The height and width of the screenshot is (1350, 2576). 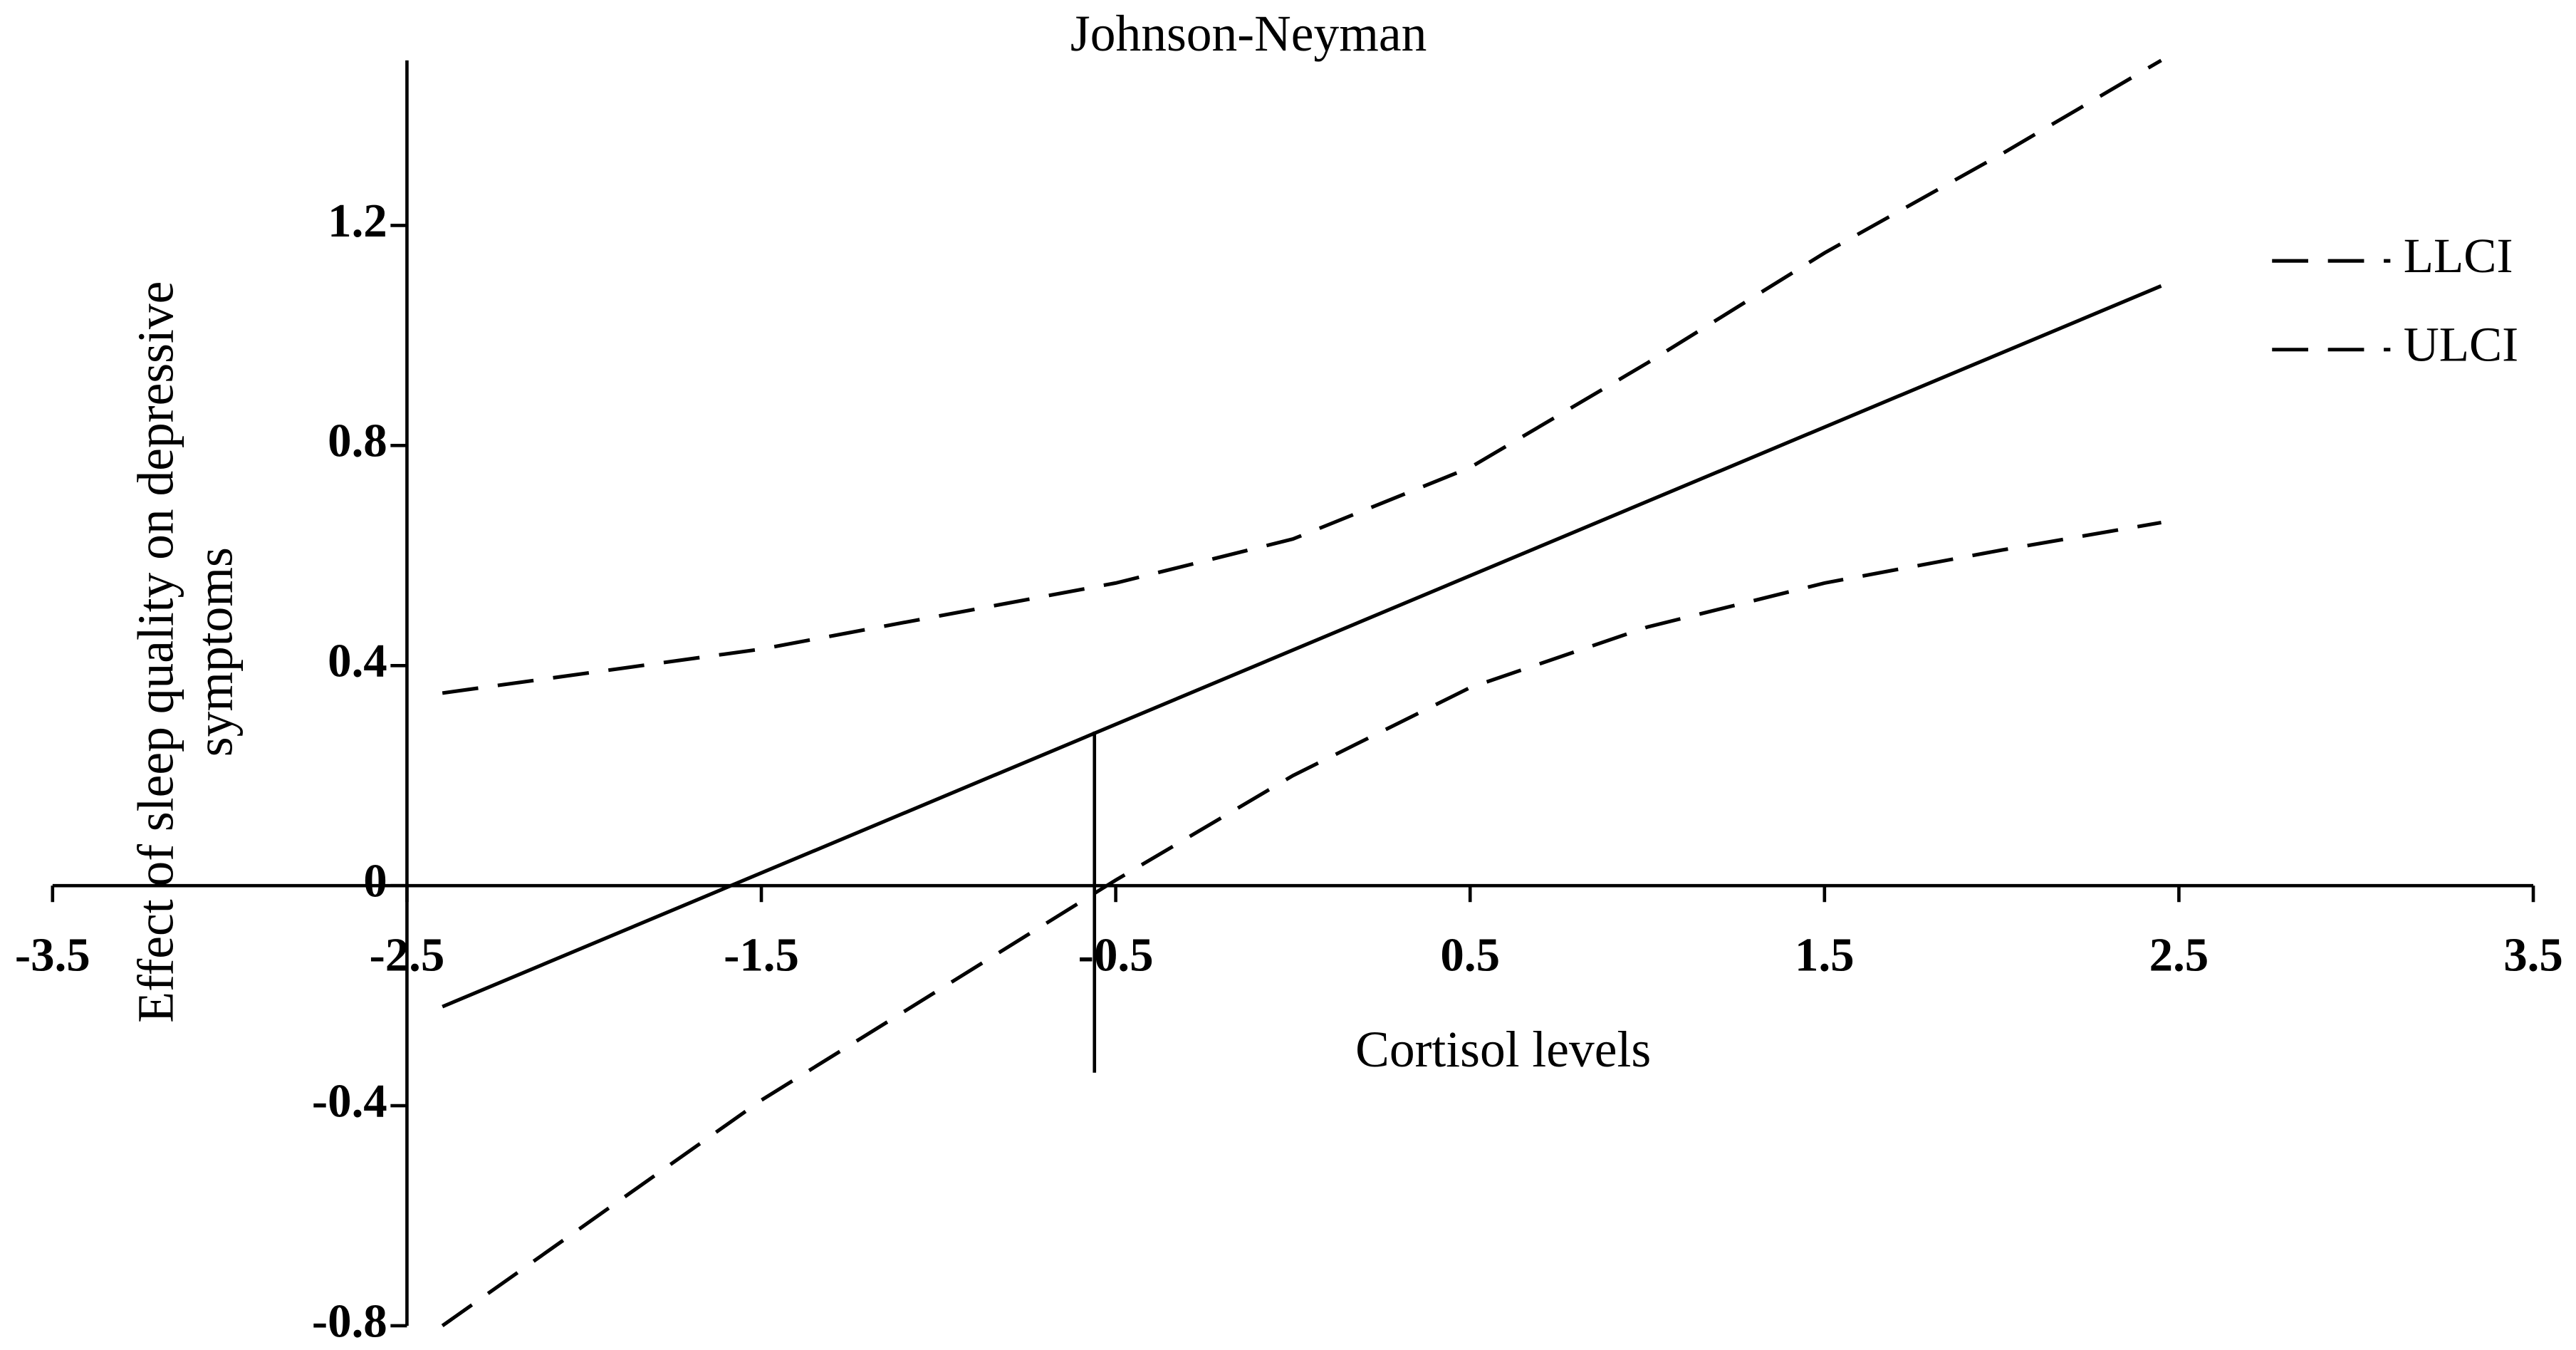 I want to click on x-tick-label: -2.5, so click(x=407, y=954).